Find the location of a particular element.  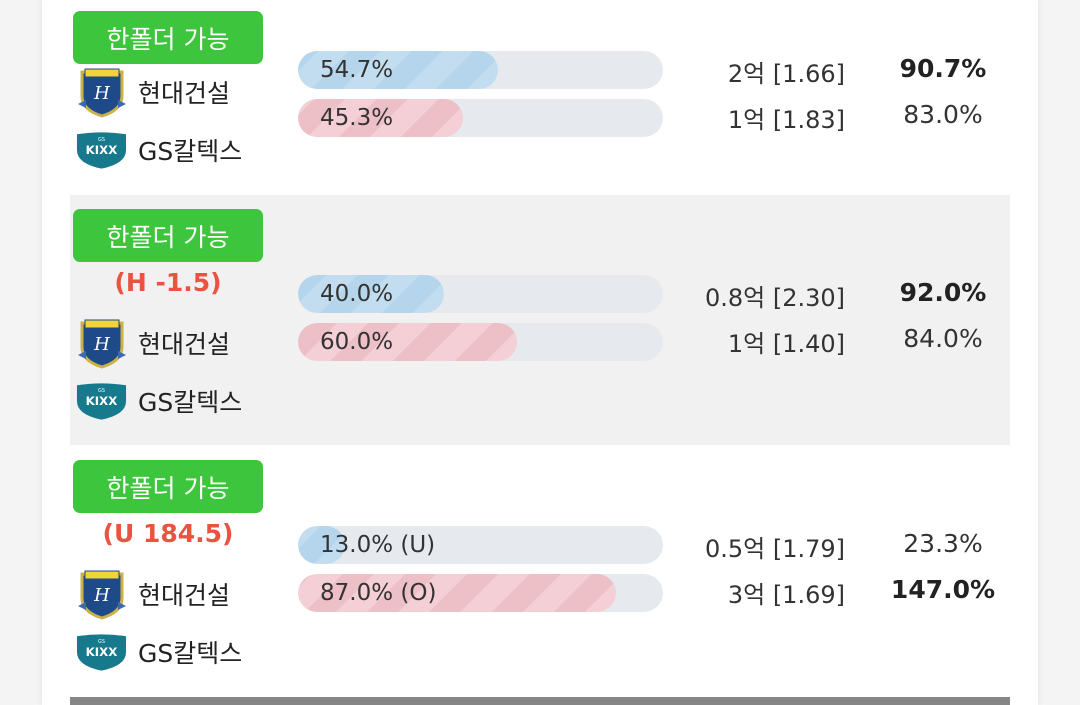

home-vote-label: 13.0% (U) is located at coordinates (378, 545).